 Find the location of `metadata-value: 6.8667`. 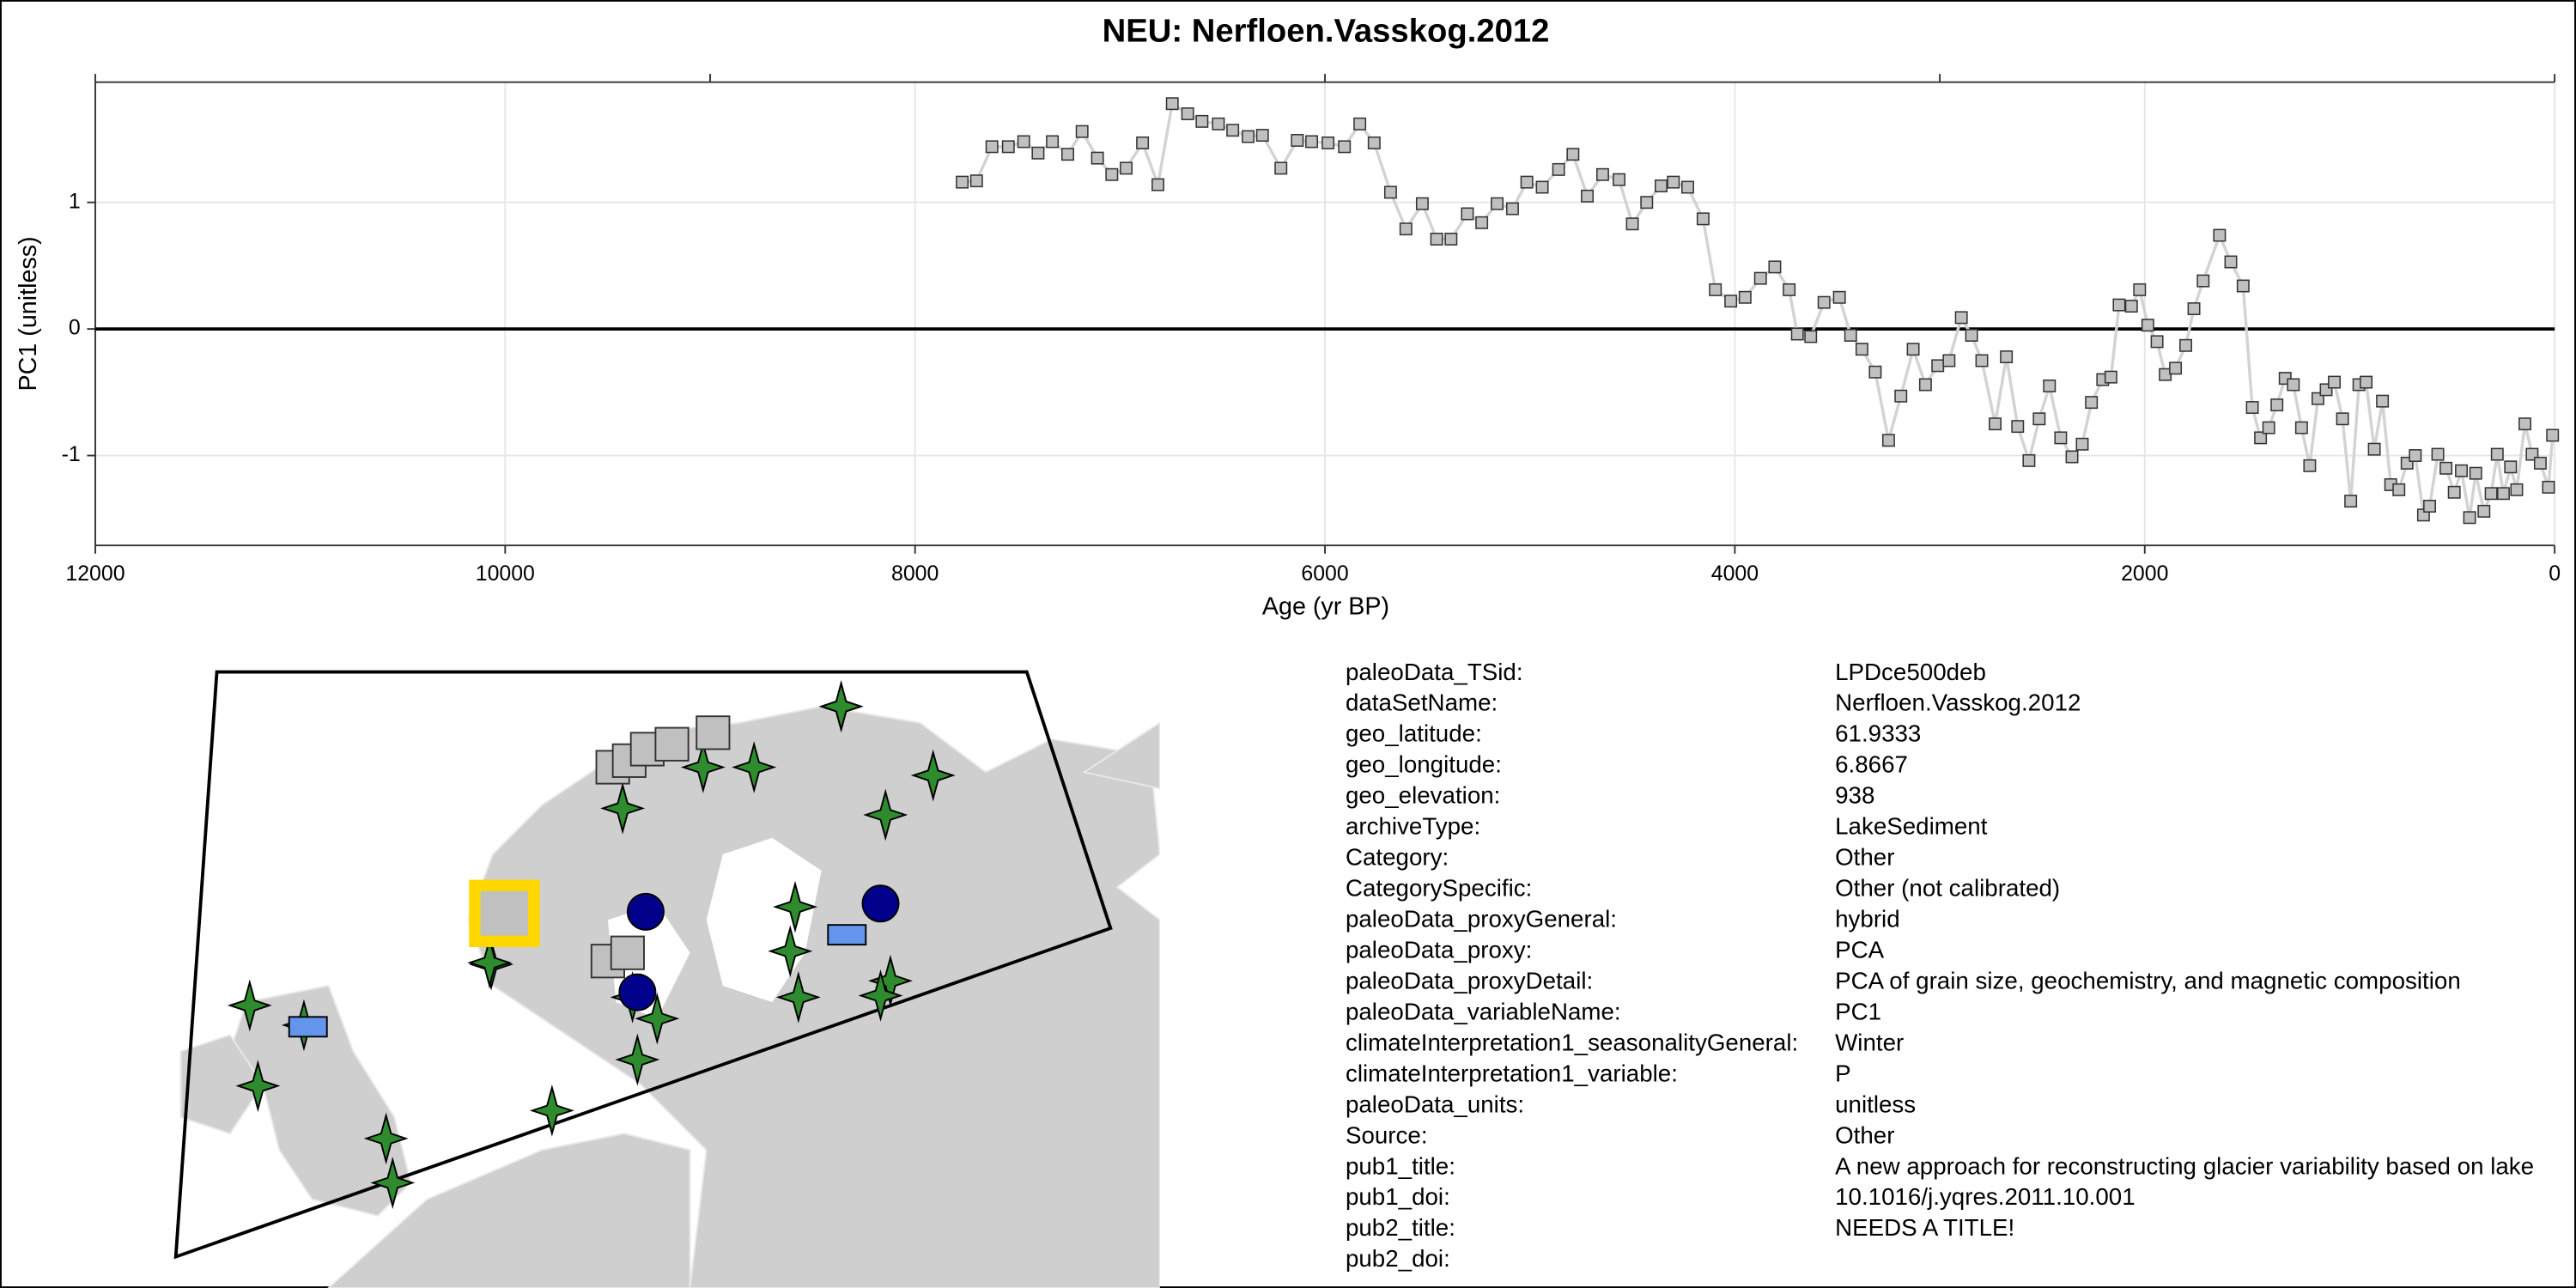

metadata-value: 6.8667 is located at coordinates (1872, 764).